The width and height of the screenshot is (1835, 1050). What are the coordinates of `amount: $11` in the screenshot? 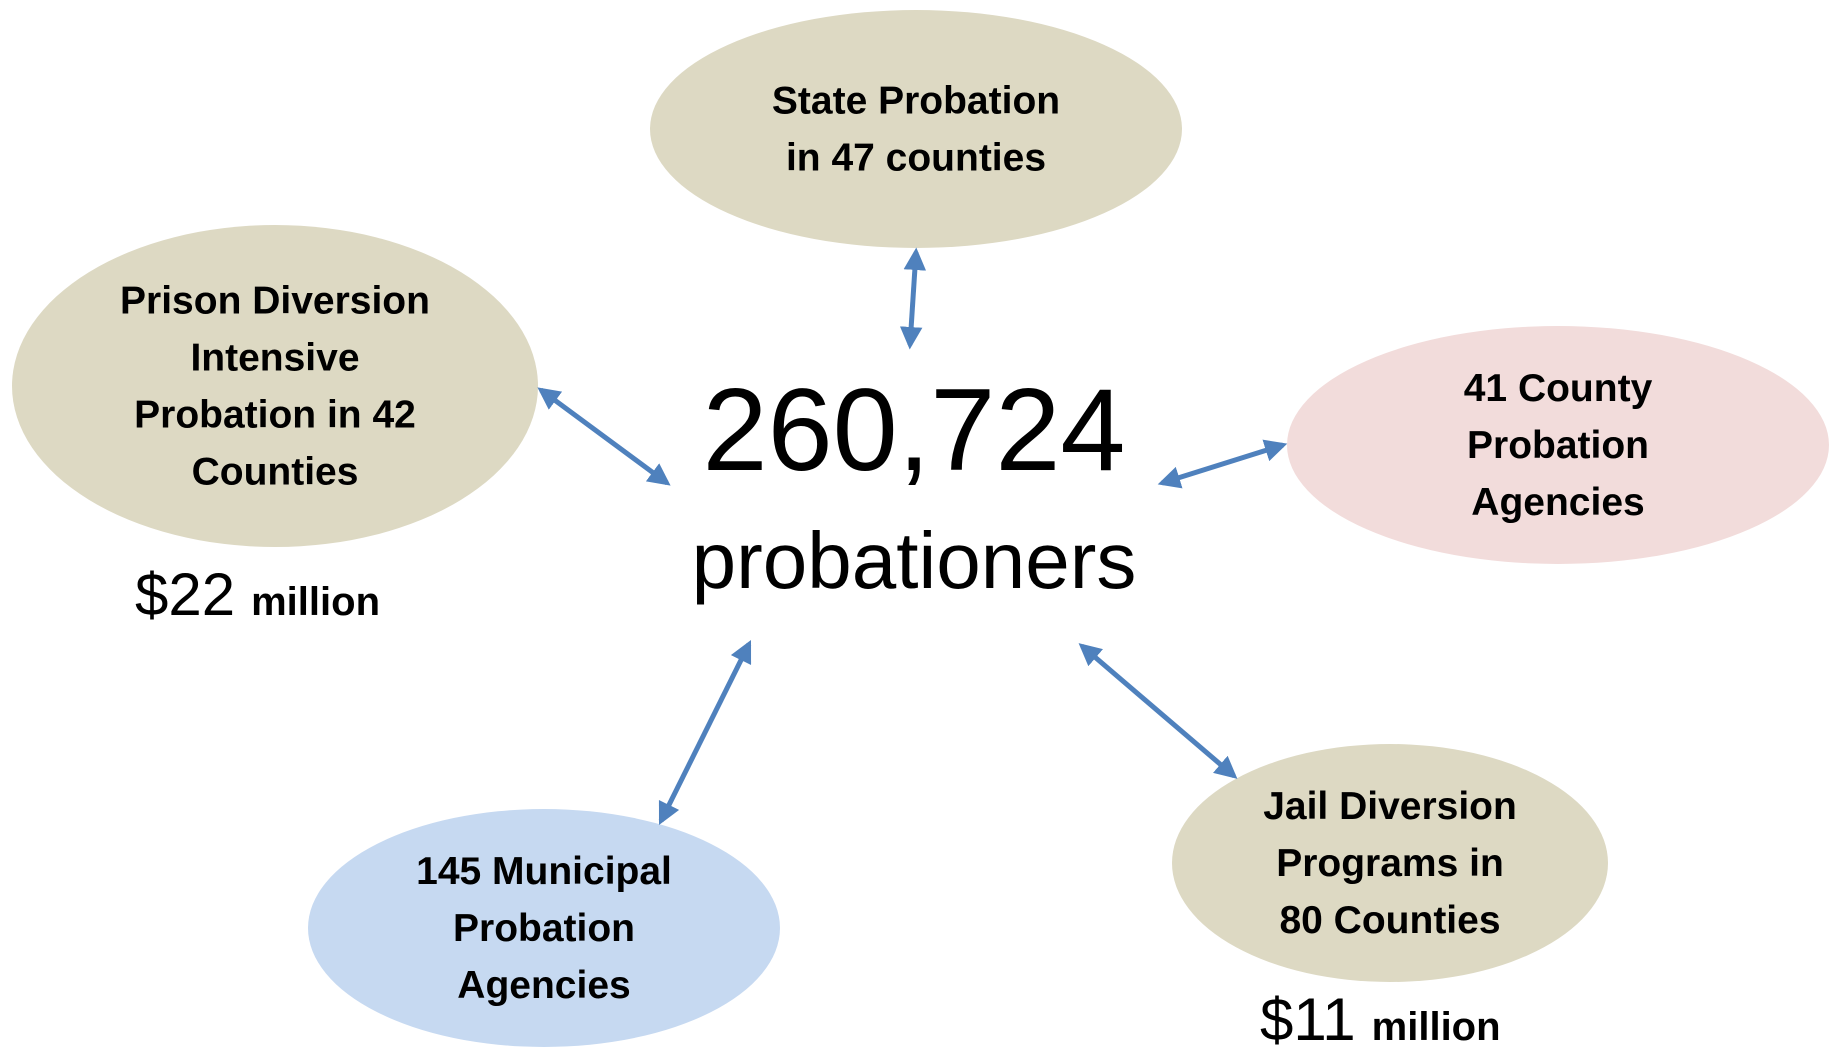 It's located at (1308, 1018).